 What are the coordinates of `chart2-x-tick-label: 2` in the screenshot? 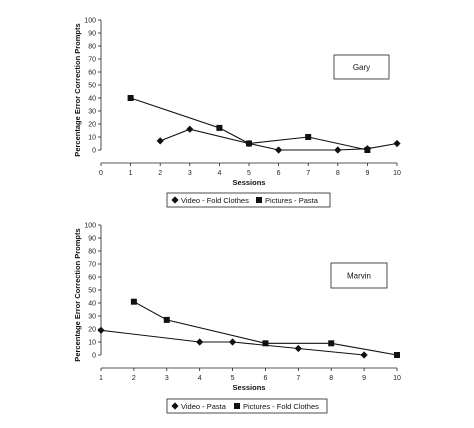 It's located at (134, 378).